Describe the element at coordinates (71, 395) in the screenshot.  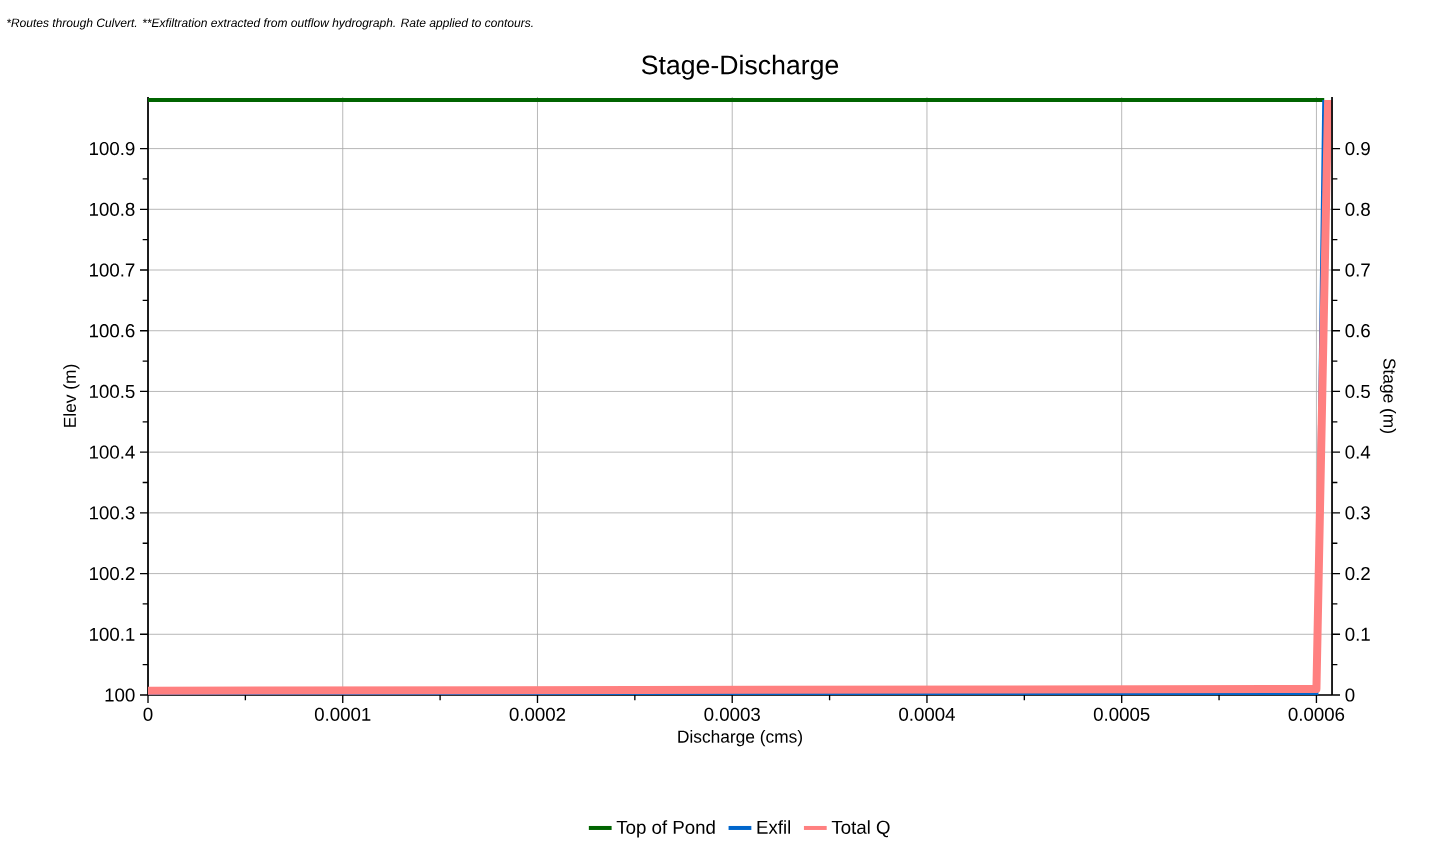
I see `y-axis-title: Elev (m)` at that location.